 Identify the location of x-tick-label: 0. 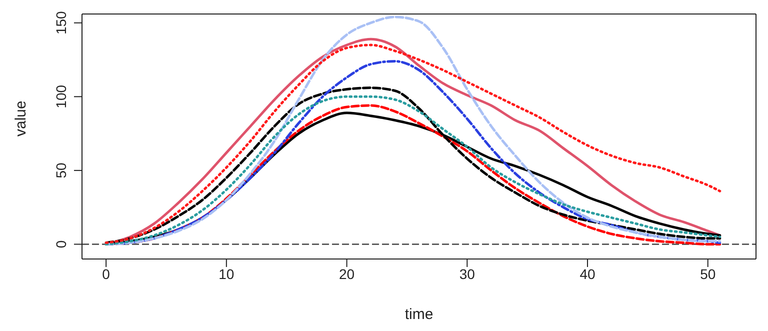
(106, 274).